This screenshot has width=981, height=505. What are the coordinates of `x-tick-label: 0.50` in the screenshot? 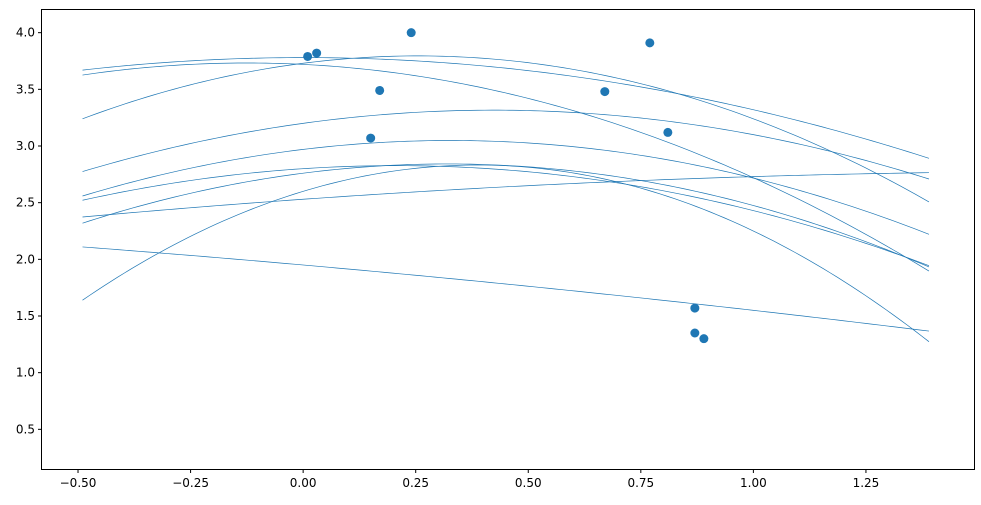 It's located at (528, 483).